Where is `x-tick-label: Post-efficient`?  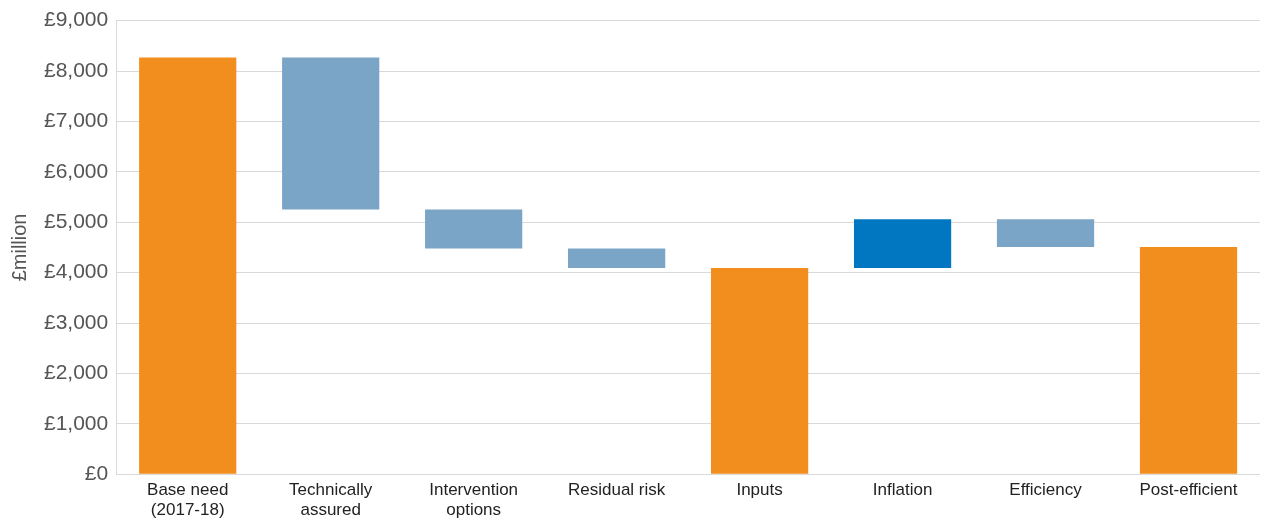
x-tick-label: Post-efficient is located at coordinates (1188, 490).